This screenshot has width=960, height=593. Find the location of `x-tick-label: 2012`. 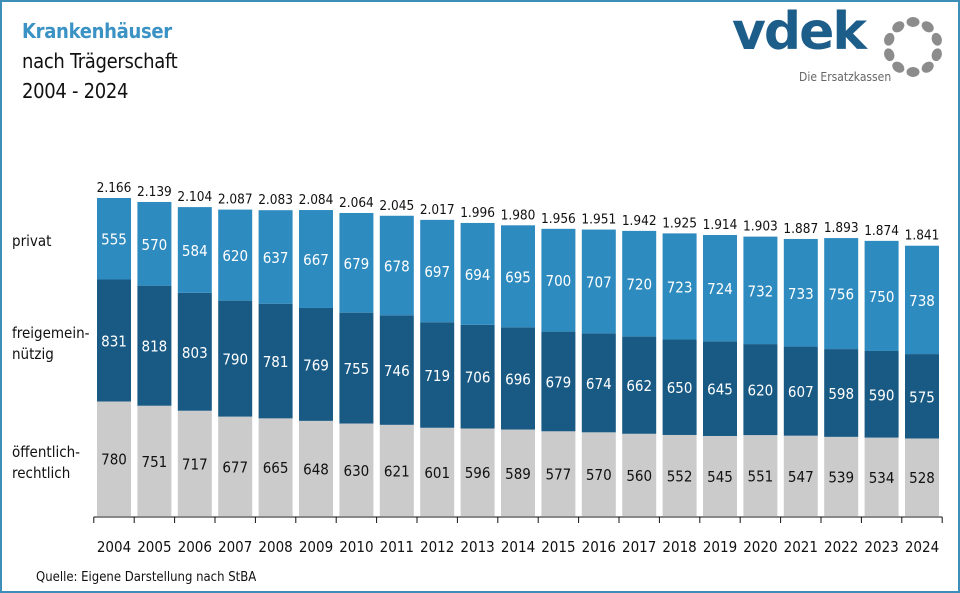

x-tick-label: 2012 is located at coordinates (437, 547).